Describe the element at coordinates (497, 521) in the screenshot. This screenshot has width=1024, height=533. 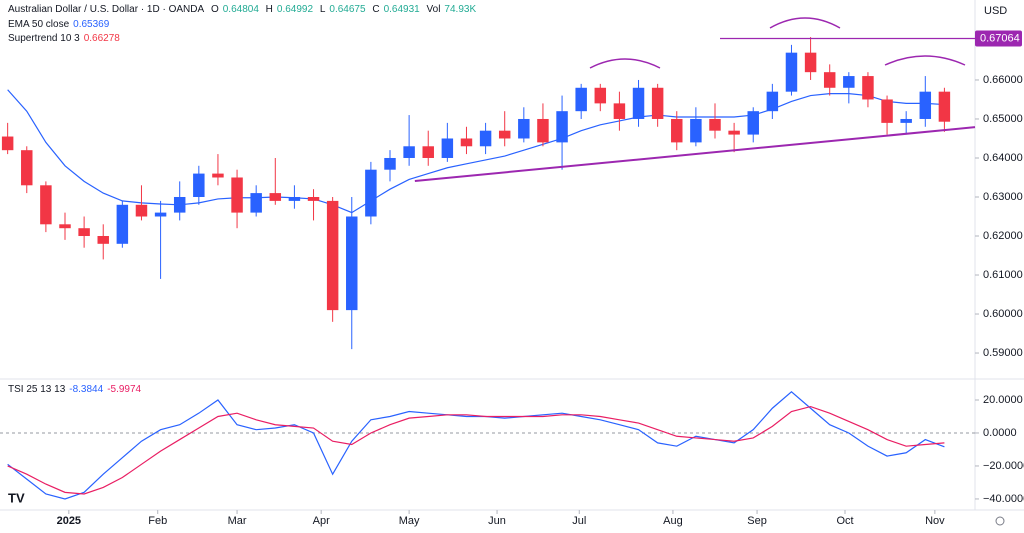
I see `x-tick-label: Jun` at that location.